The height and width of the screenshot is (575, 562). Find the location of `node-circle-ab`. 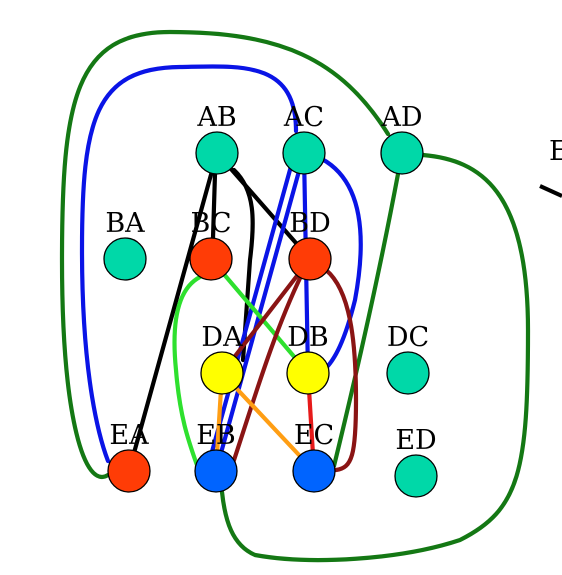

node-circle-ab is located at coordinates (217, 153).